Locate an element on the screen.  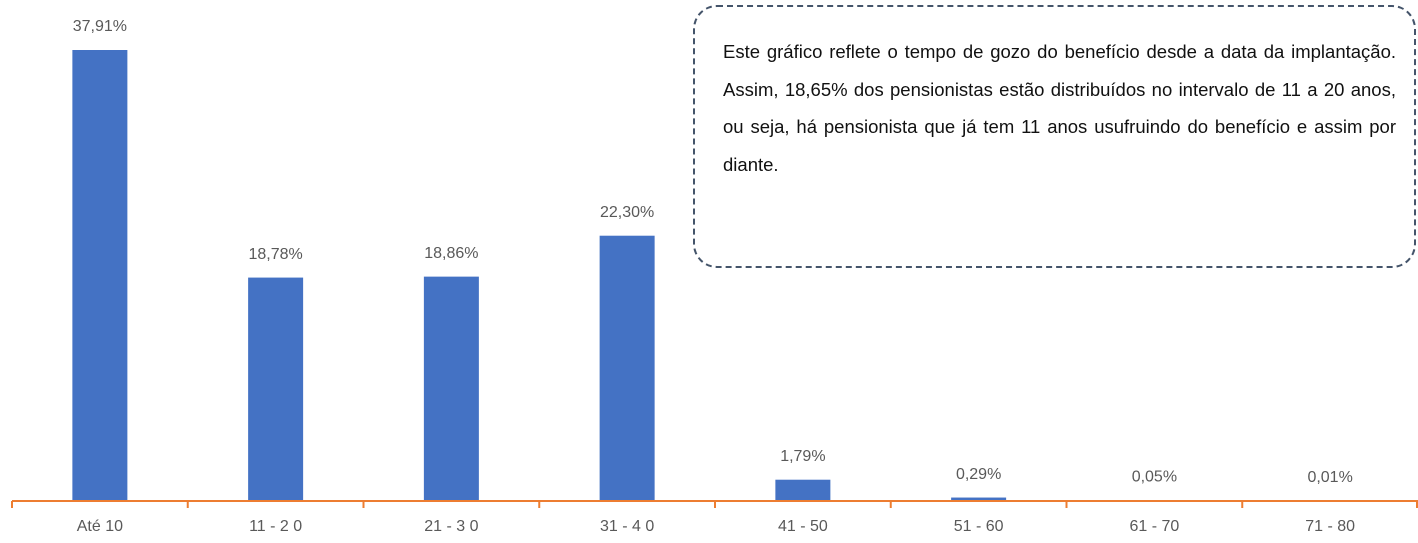
x-tick-label: 31 - 4 0 is located at coordinates (627, 526).